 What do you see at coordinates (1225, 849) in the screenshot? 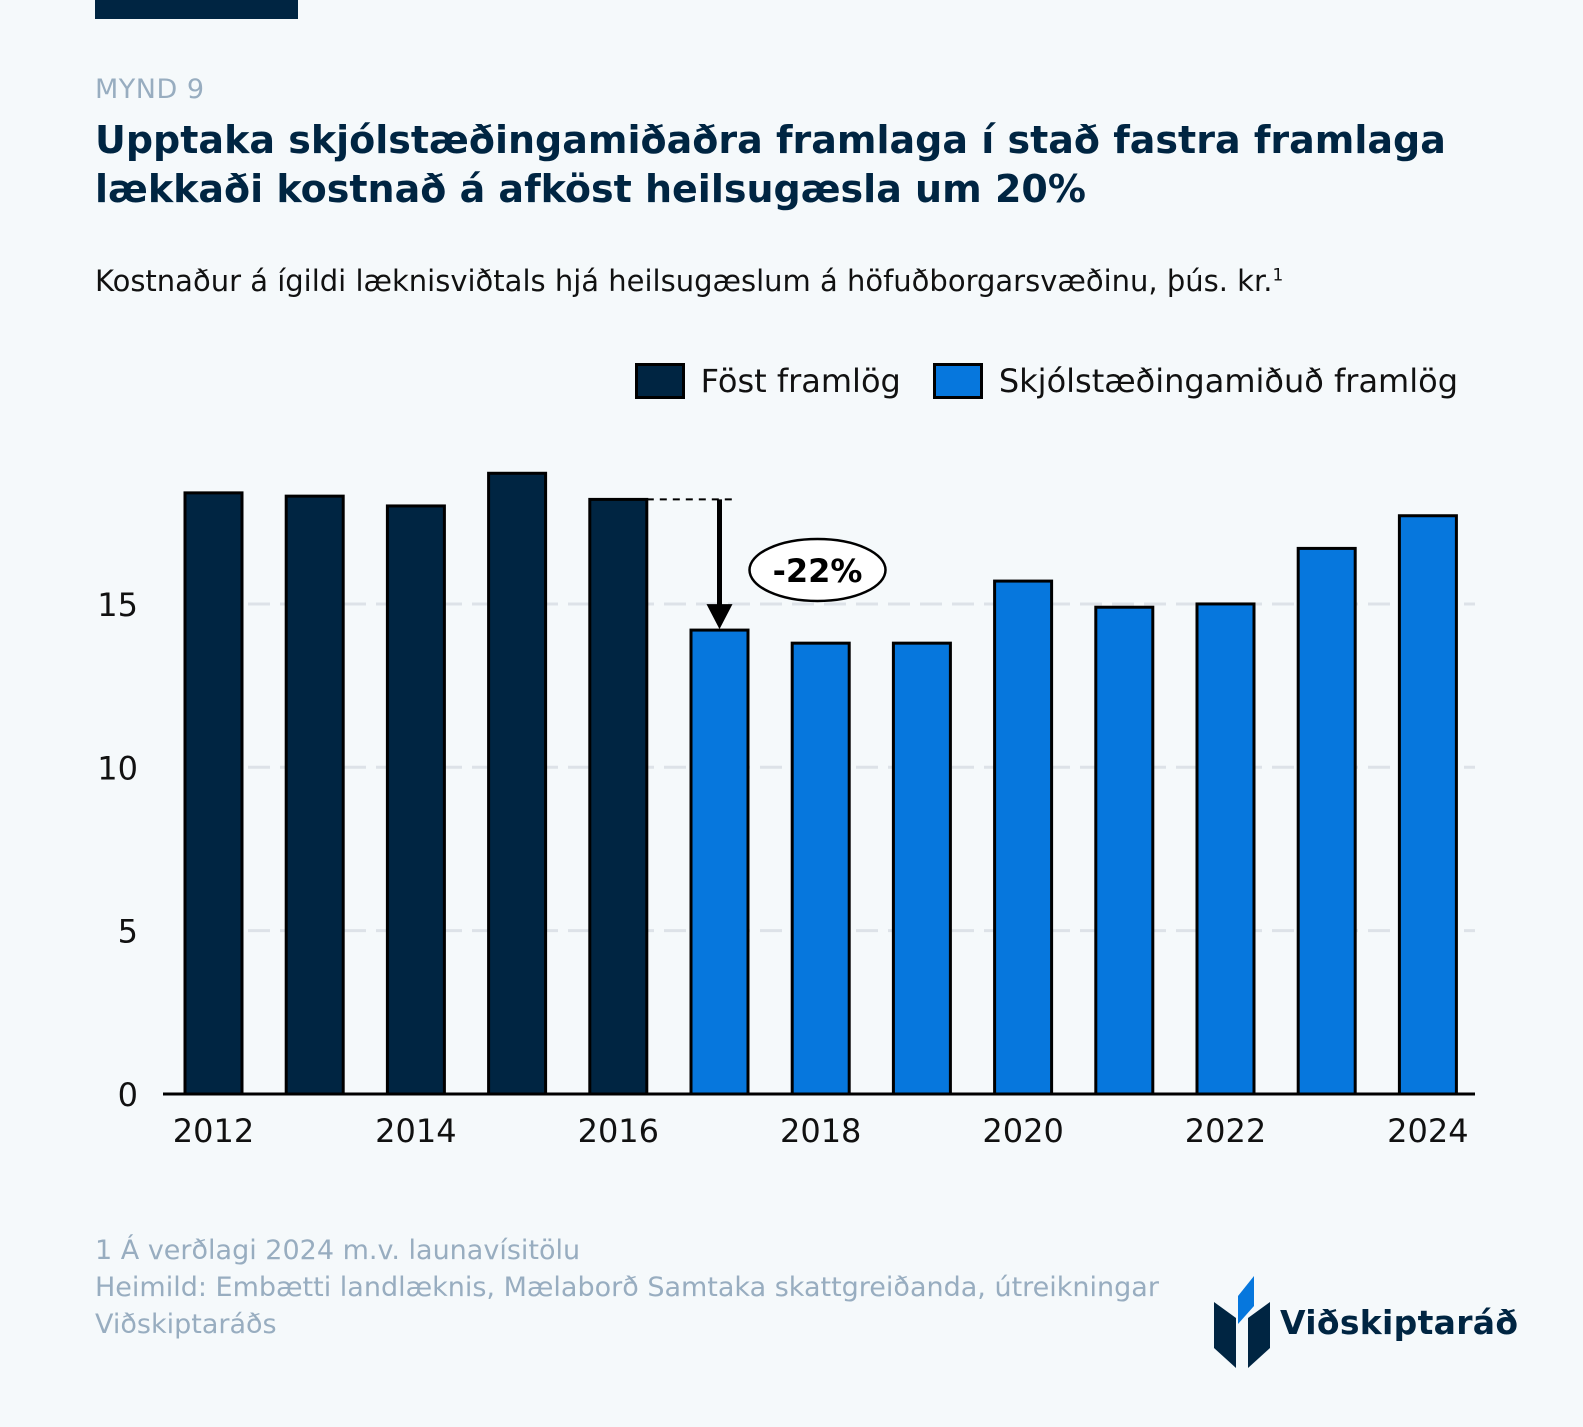
I see `bar-2022` at bounding box center [1225, 849].